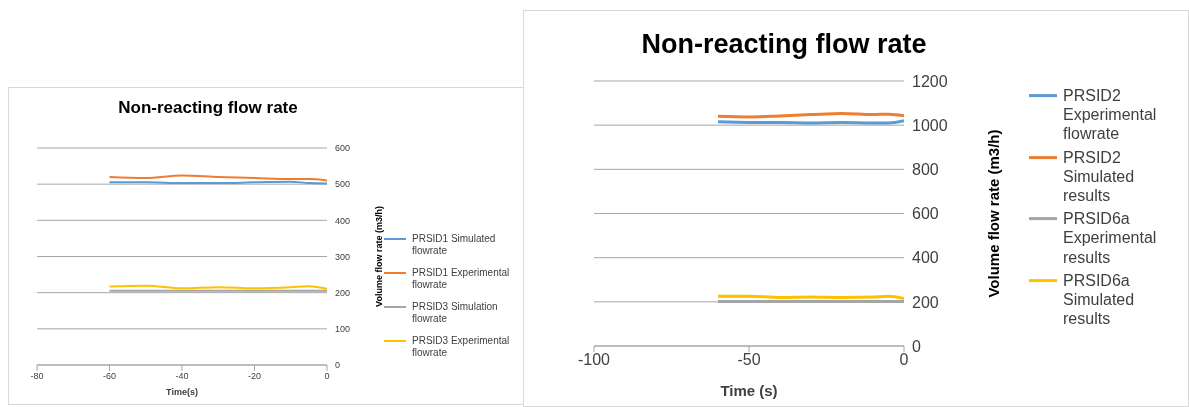 Image resolution: width=1189 pixels, height=407 pixels. What do you see at coordinates (343, 184) in the screenshot?
I see `y-tick-label: 500` at bounding box center [343, 184].